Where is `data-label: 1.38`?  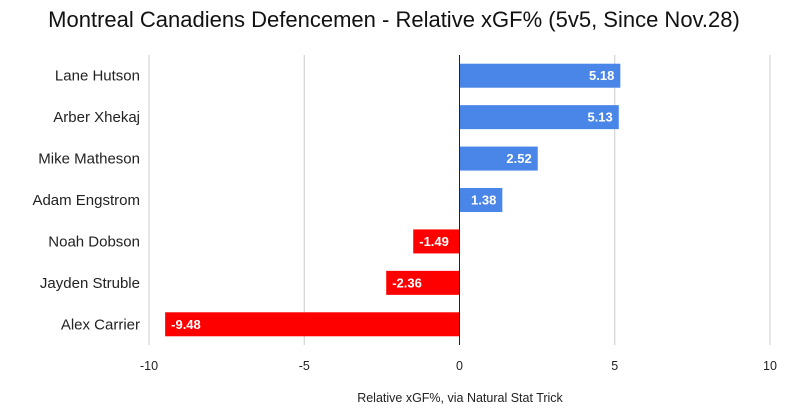 data-label: 1.38 is located at coordinates (483, 200).